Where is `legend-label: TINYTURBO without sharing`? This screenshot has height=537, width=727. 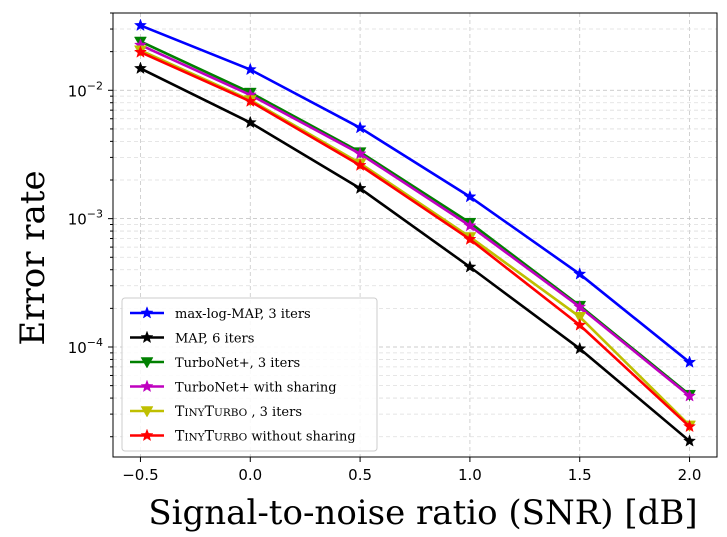 legend-label: TINYTURBO without sharing is located at coordinates (265, 437).